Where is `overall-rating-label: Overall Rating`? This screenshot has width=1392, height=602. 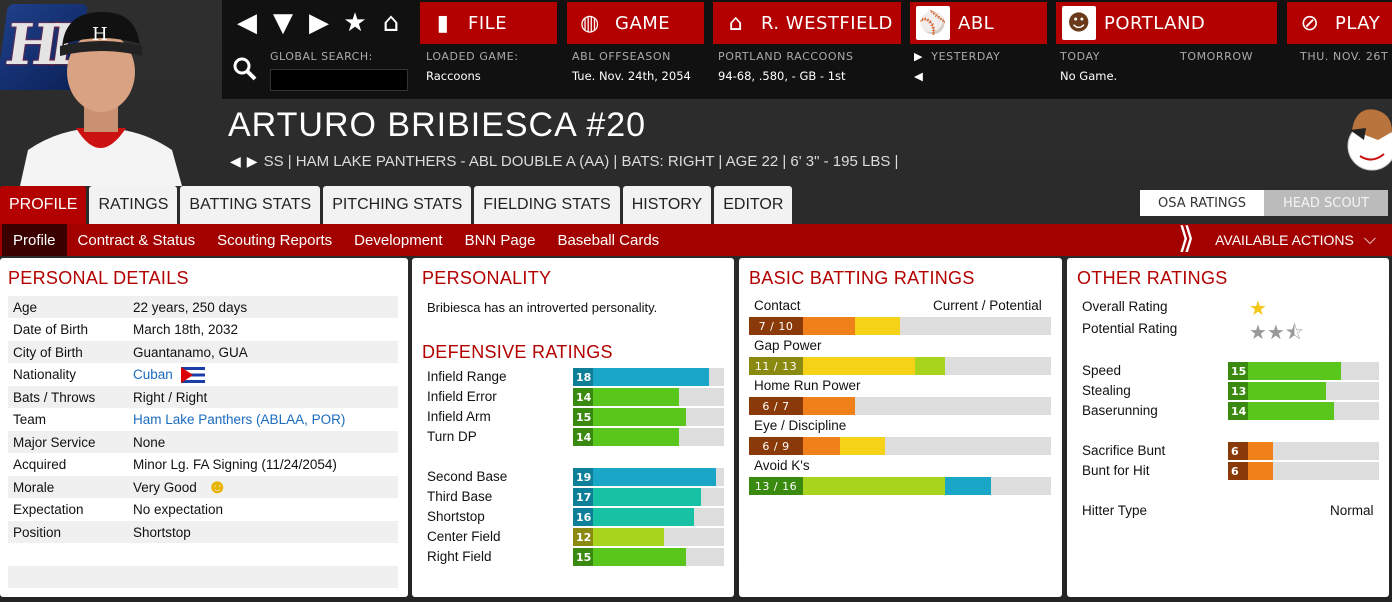
overall-rating-label: Overall Rating is located at coordinates (1125, 306).